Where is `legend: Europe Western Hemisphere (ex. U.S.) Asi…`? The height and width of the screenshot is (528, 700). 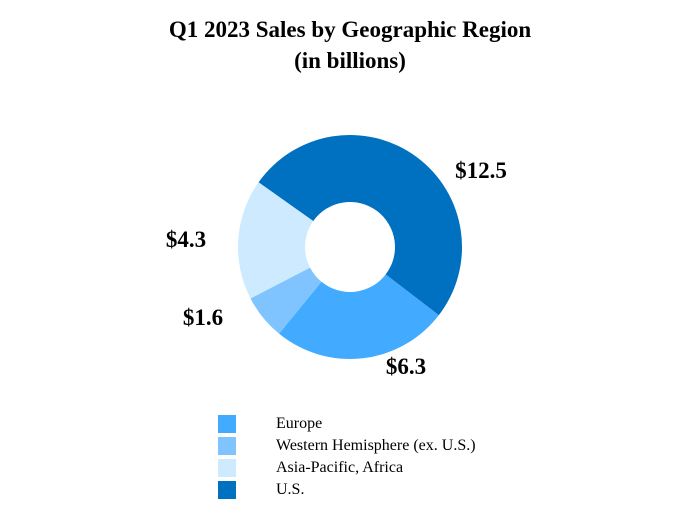 legend: Europe Western Hemisphere (ex. U.S.) Asi… is located at coordinates (347, 457).